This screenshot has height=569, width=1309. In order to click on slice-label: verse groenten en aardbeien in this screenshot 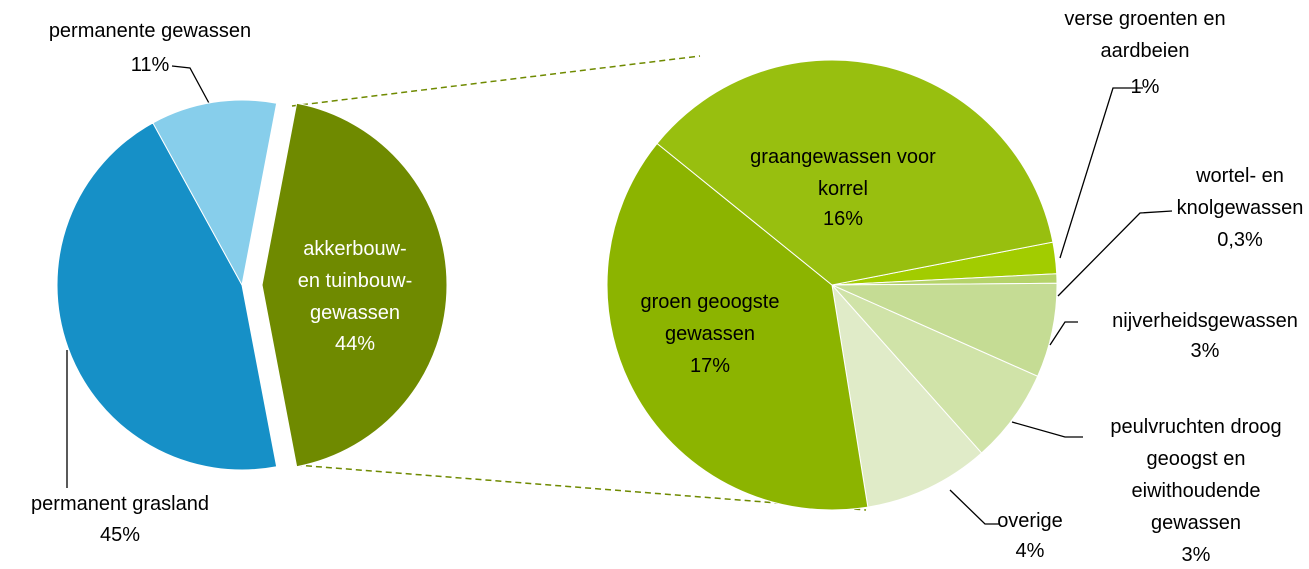, I will do `click(1144, 35)`.